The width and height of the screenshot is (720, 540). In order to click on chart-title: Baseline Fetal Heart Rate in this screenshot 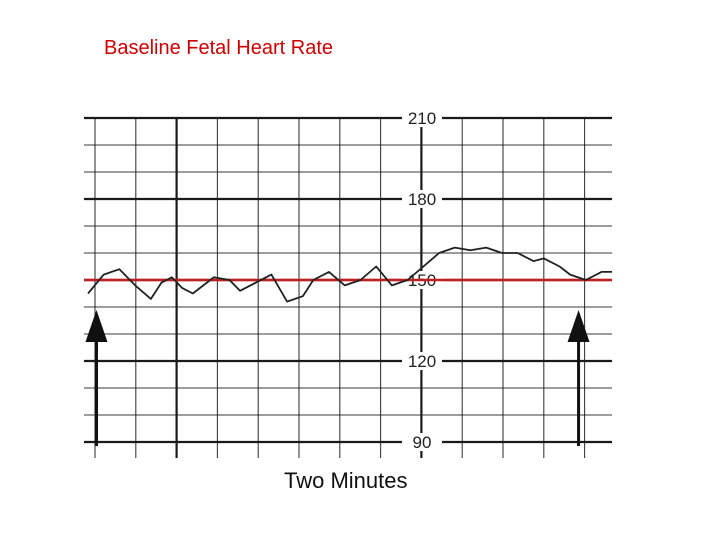, I will do `click(219, 48)`.